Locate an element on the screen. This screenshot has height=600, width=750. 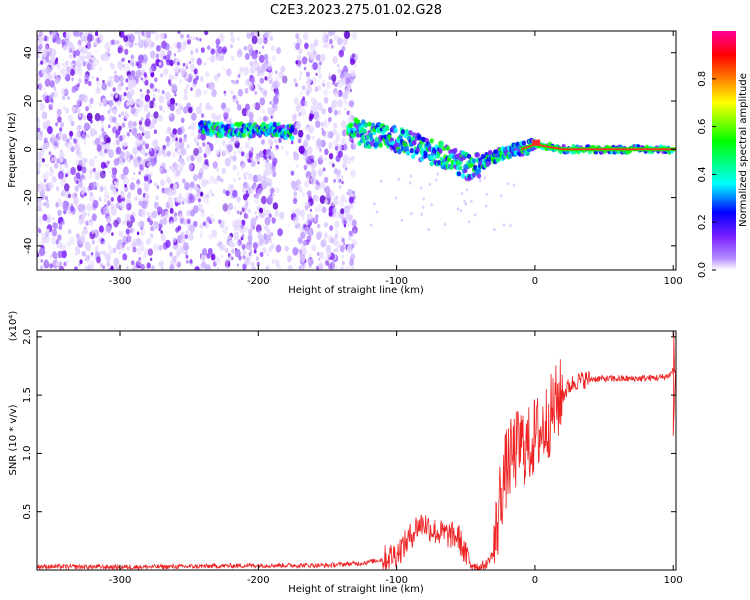
y-tick-label: 1.0 is located at coordinates (27, 453).